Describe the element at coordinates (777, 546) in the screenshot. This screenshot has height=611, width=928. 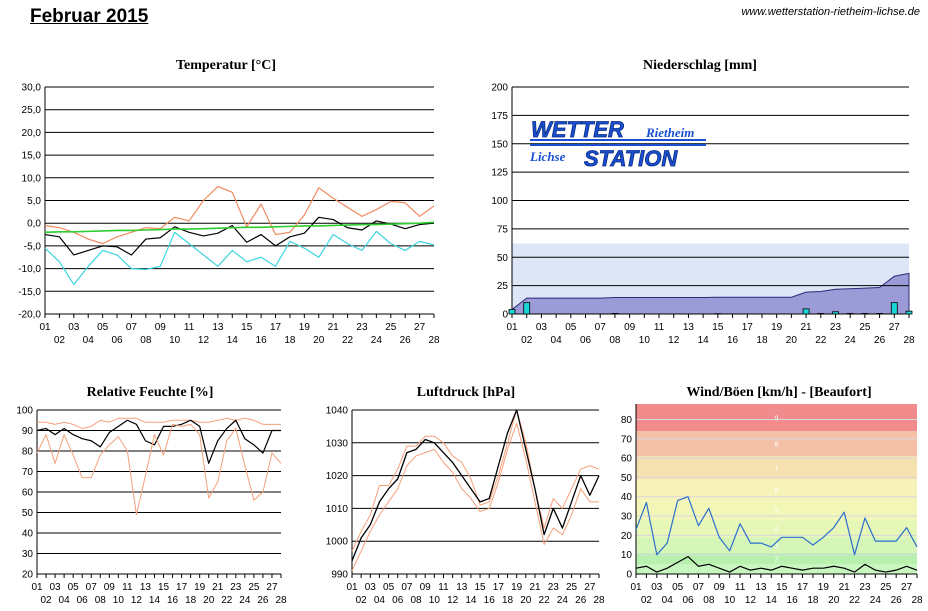
I see `beaufort-label: 3` at that location.